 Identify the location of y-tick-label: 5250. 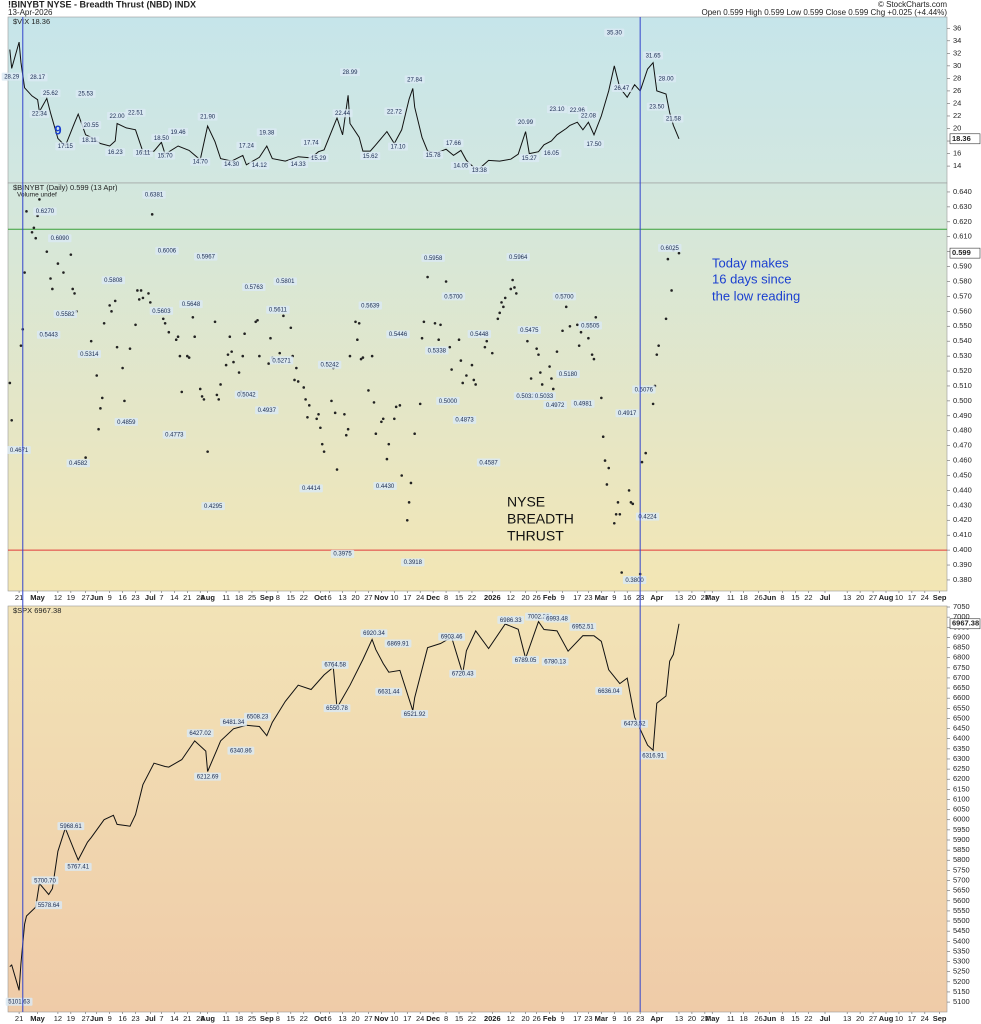
(961, 971).